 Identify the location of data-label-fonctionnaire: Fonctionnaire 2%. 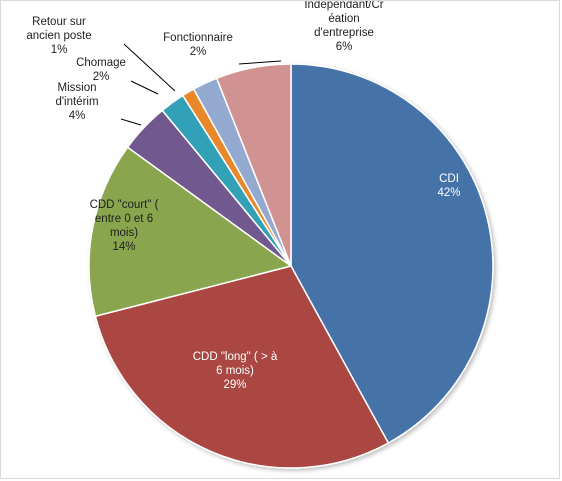
(198, 45).